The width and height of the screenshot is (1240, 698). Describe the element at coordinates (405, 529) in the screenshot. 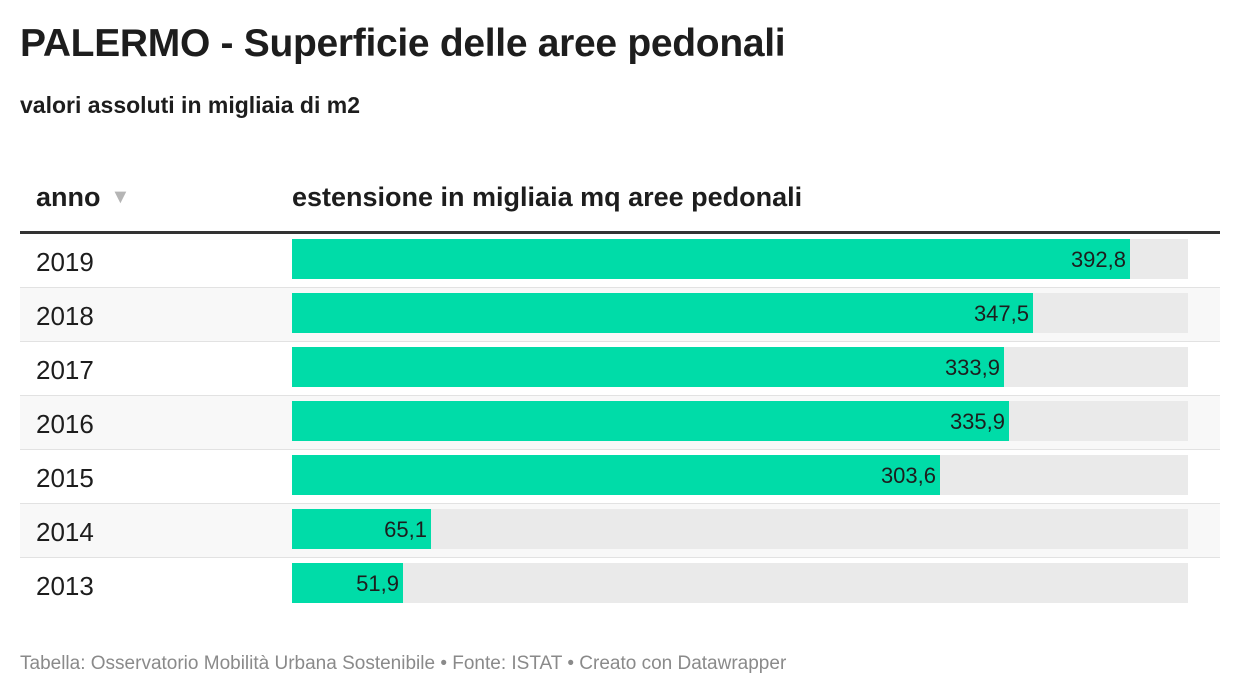

I see `bar-value-label: 65,1` at that location.